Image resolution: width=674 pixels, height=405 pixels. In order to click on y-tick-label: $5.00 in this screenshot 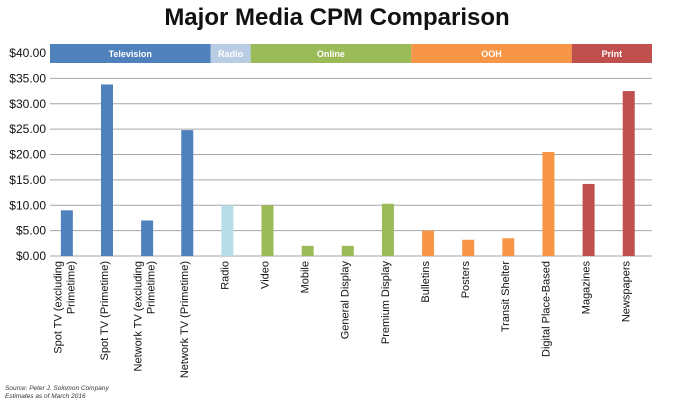, I will do `click(31, 231)`.